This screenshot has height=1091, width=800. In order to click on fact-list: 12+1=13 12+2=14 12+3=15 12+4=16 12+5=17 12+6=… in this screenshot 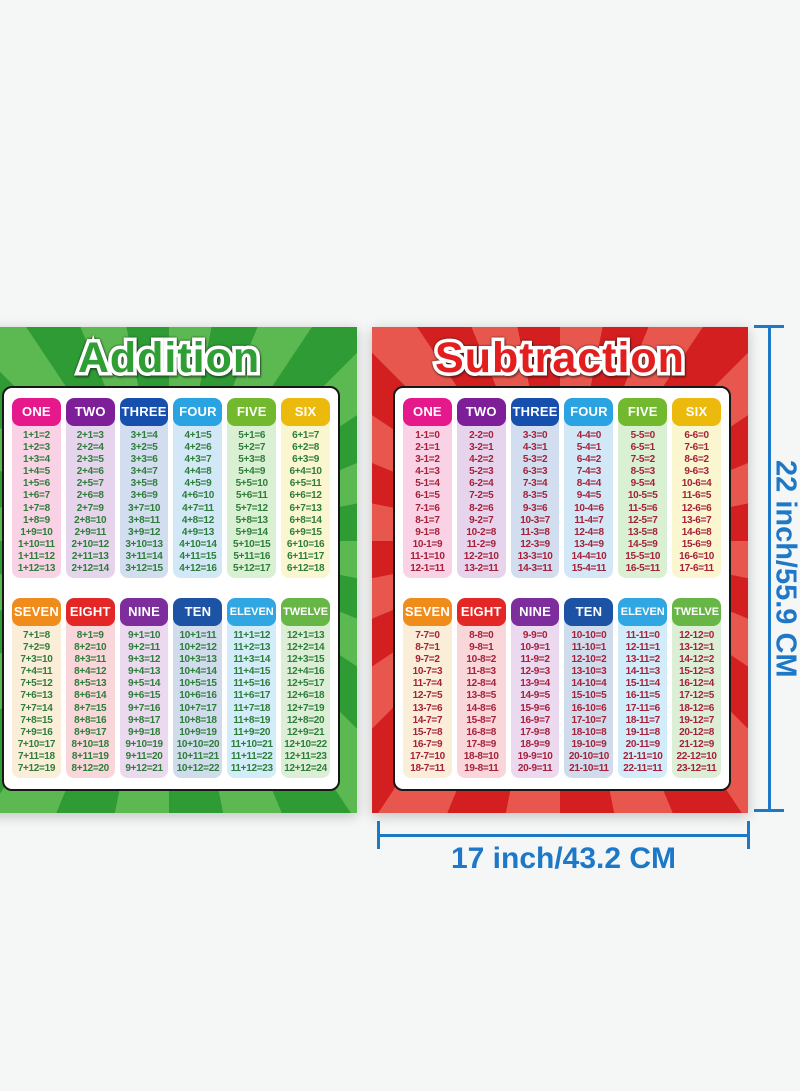, I will do `click(305, 702)`.